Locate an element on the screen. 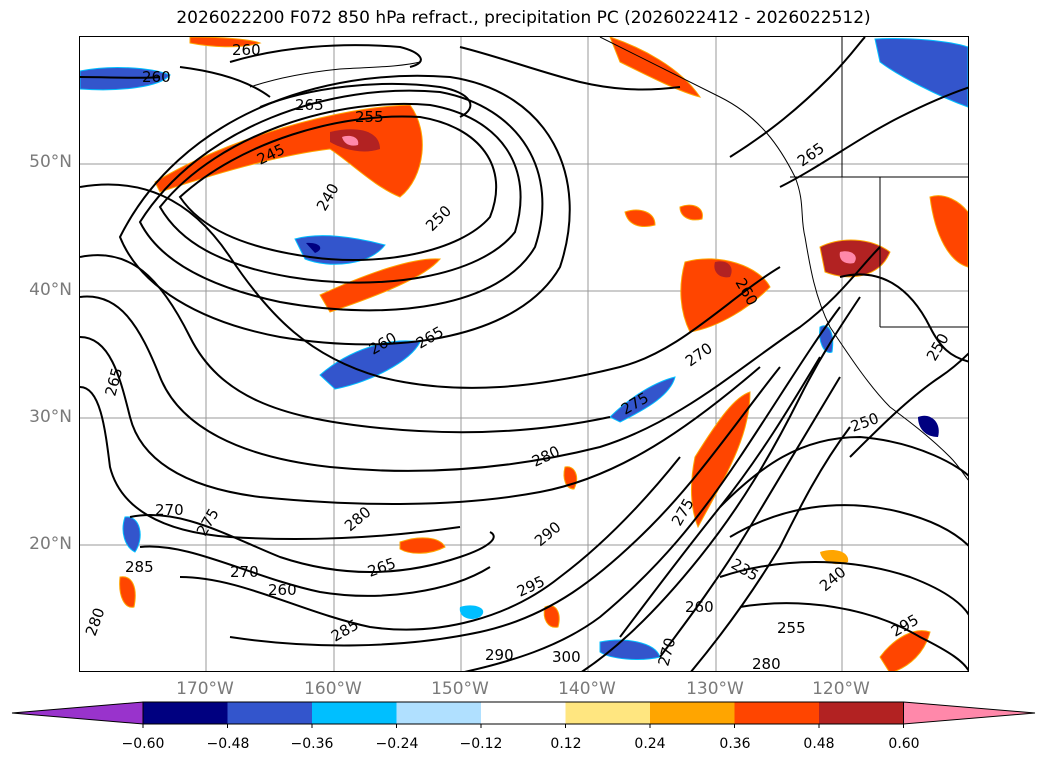  colorbar-tick-label: −0.60 is located at coordinates (143, 744).